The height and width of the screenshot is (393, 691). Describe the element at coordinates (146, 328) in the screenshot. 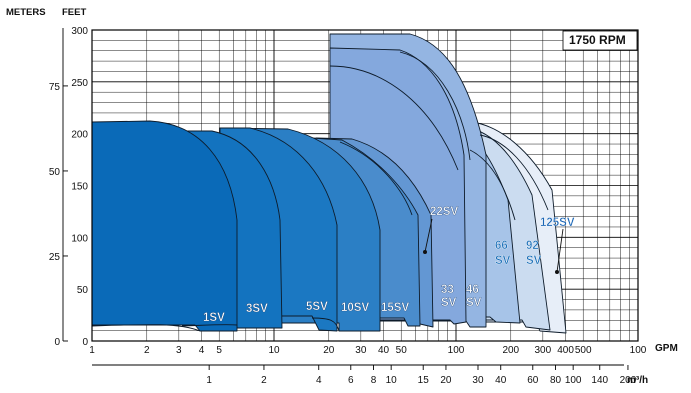

I see `curve-1sv-min` at that location.